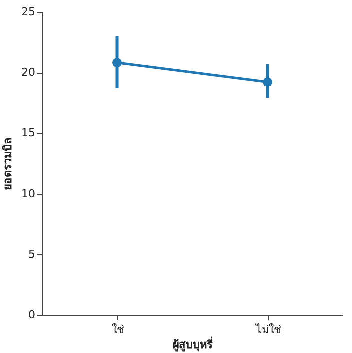 This screenshot has width=352, height=353. What do you see at coordinates (267, 330) in the screenshot?
I see `x-tick-label: ไม่ใช่` at bounding box center [267, 330].